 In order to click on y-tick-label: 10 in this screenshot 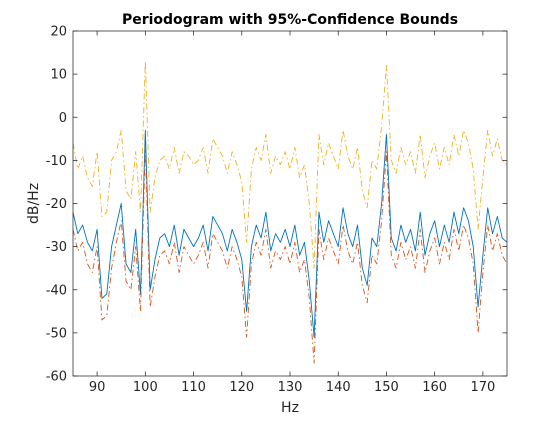, I will do `click(58, 75)`.